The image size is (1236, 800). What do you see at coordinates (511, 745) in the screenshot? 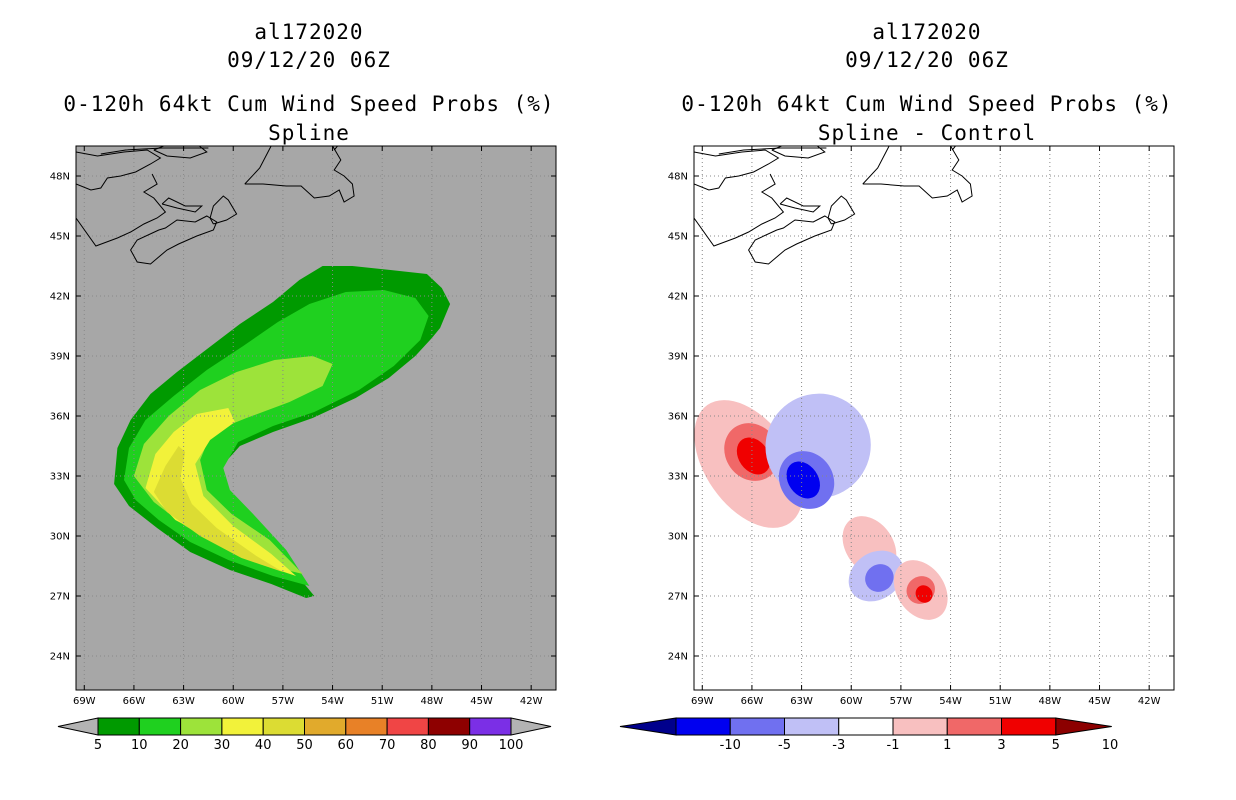
I see `colorbar-label: 100` at bounding box center [511, 745].